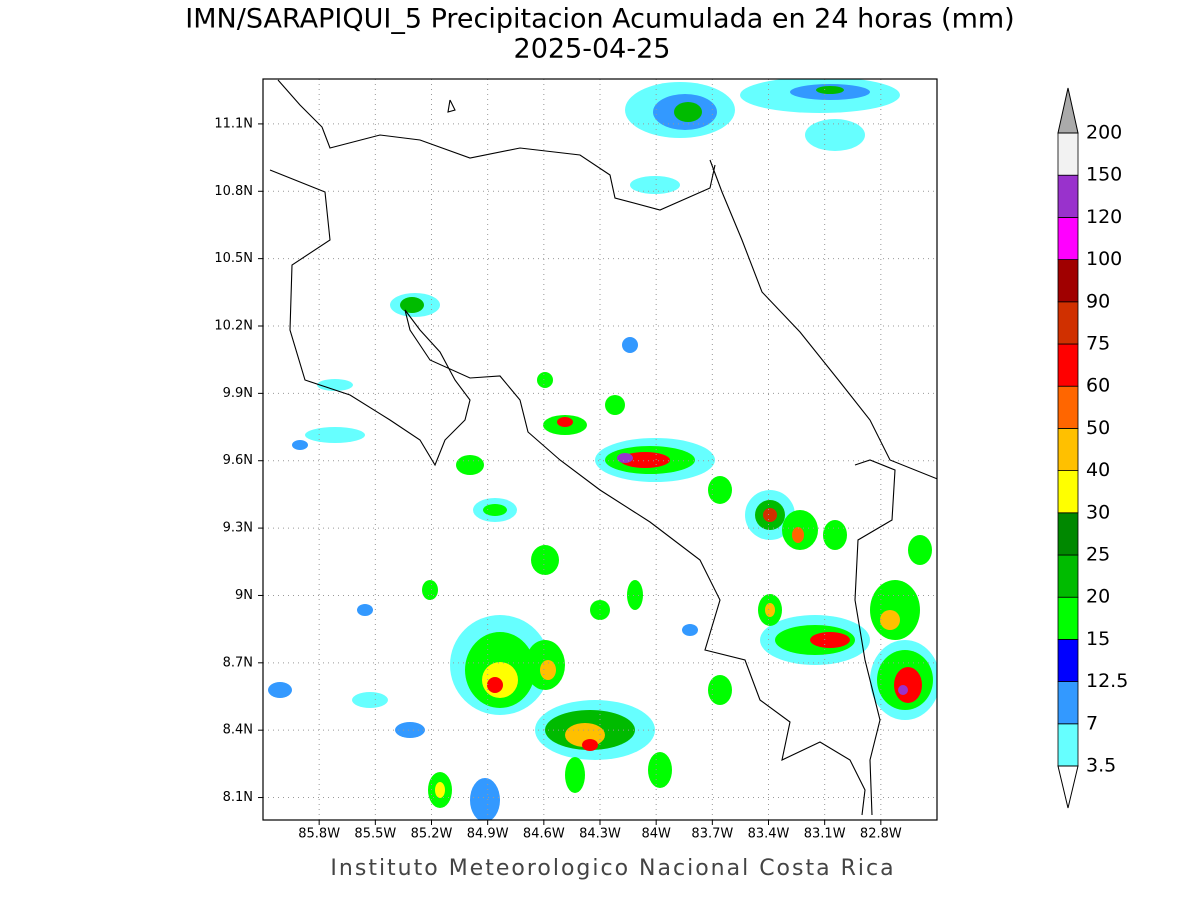 This screenshot has width=1200, height=900. I want to click on y-tick-label: 9.9N, so click(238, 393).